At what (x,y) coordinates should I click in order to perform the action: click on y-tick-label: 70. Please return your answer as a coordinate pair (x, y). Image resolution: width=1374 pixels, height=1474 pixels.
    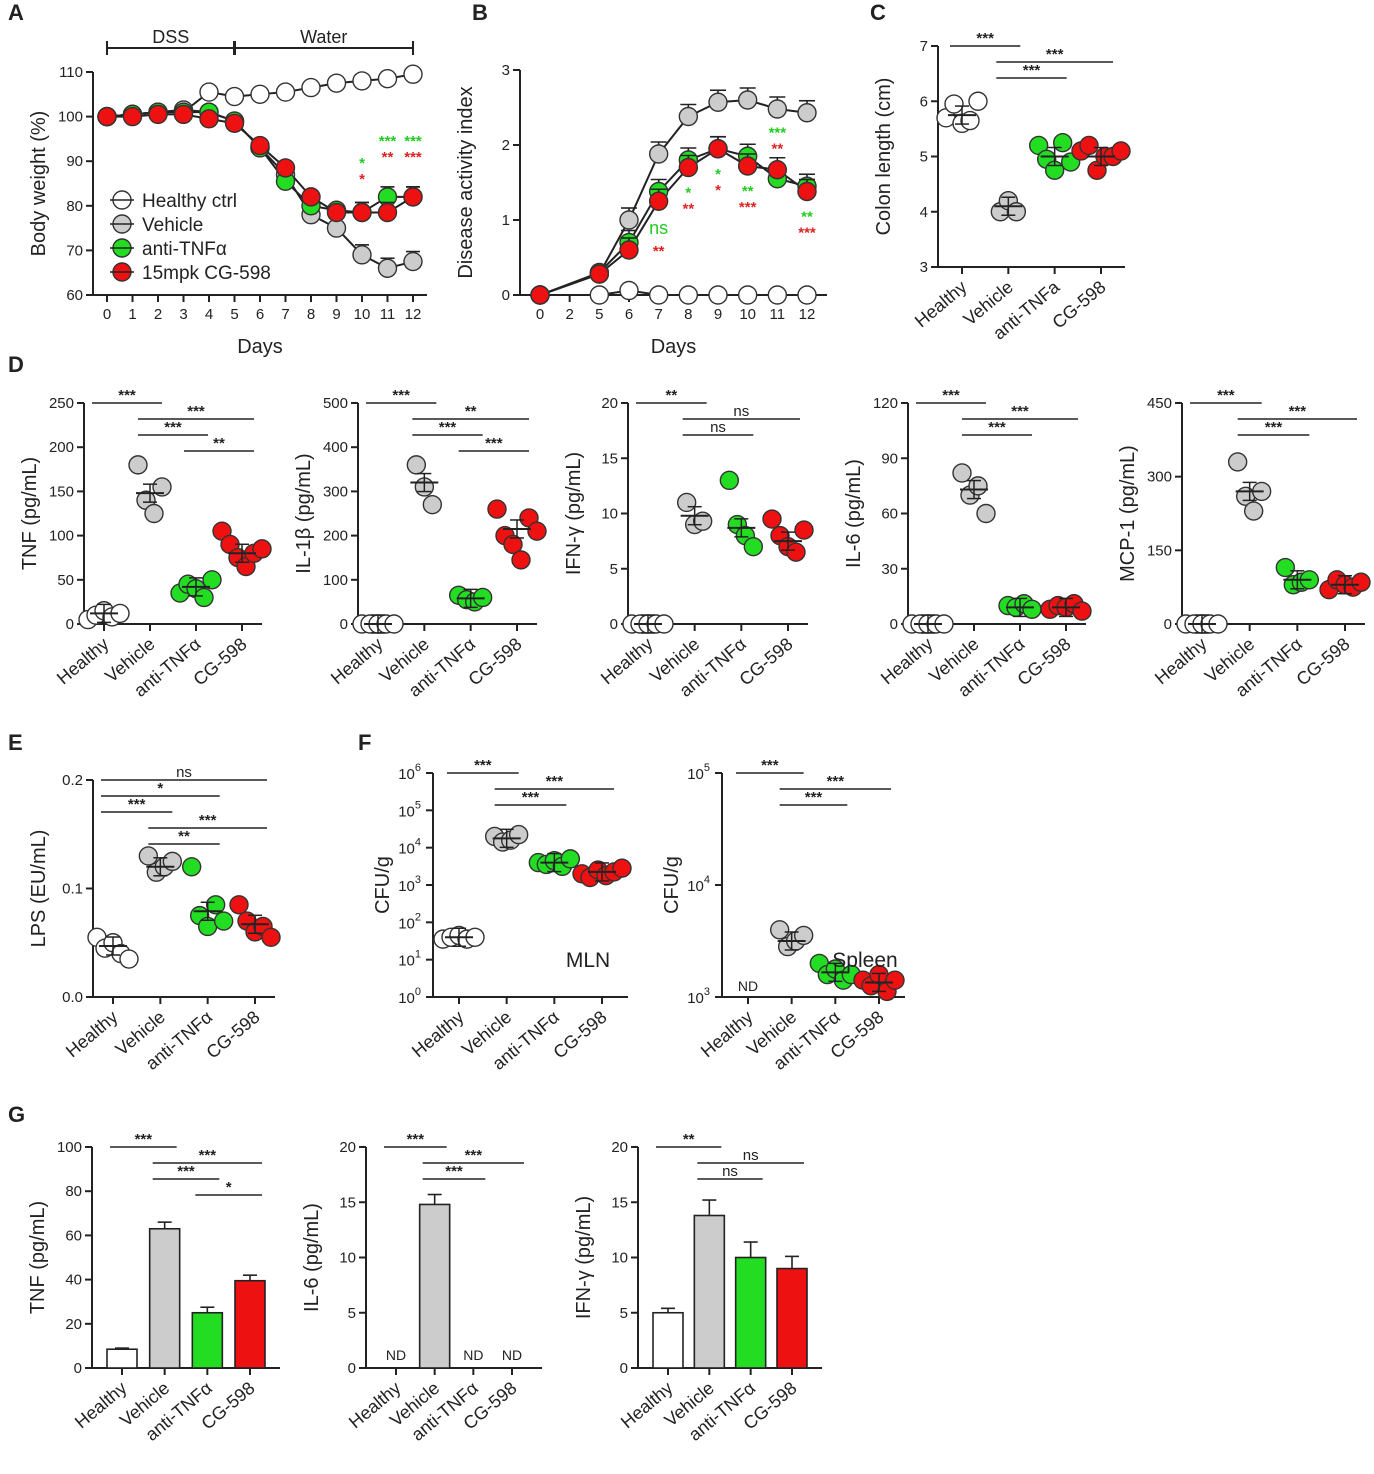
    Looking at the image, I should click on (74, 250).